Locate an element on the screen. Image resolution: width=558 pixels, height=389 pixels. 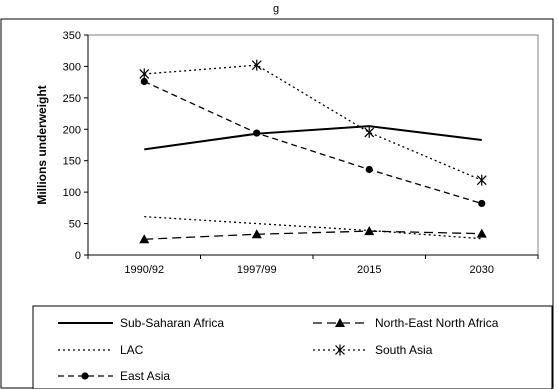
legend-label: South Asia is located at coordinates (404, 350).